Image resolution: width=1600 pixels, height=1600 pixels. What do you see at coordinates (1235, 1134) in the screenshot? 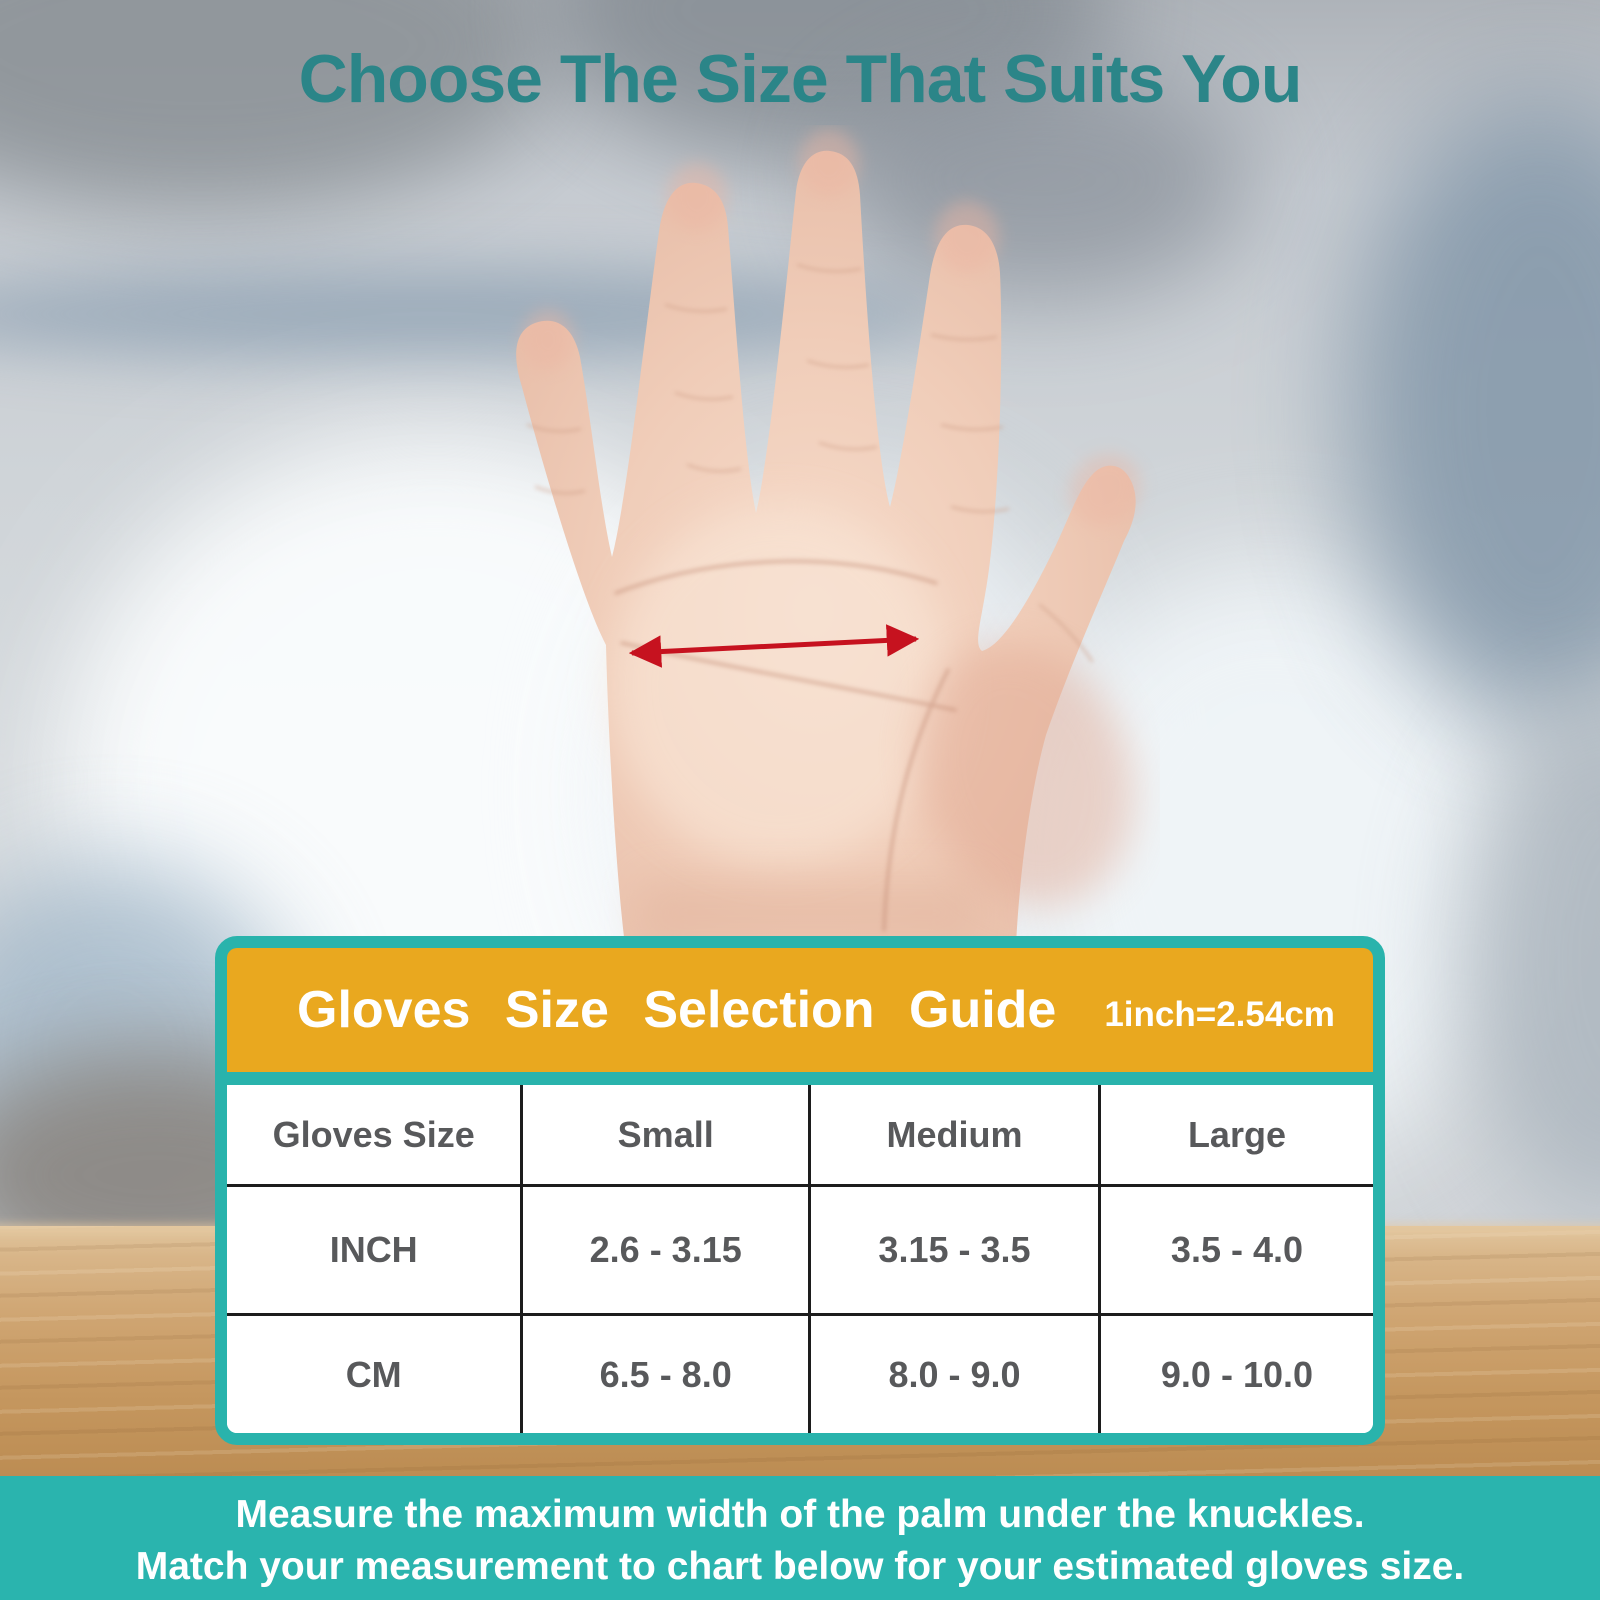
I see `col-header-large: Large` at bounding box center [1235, 1134].